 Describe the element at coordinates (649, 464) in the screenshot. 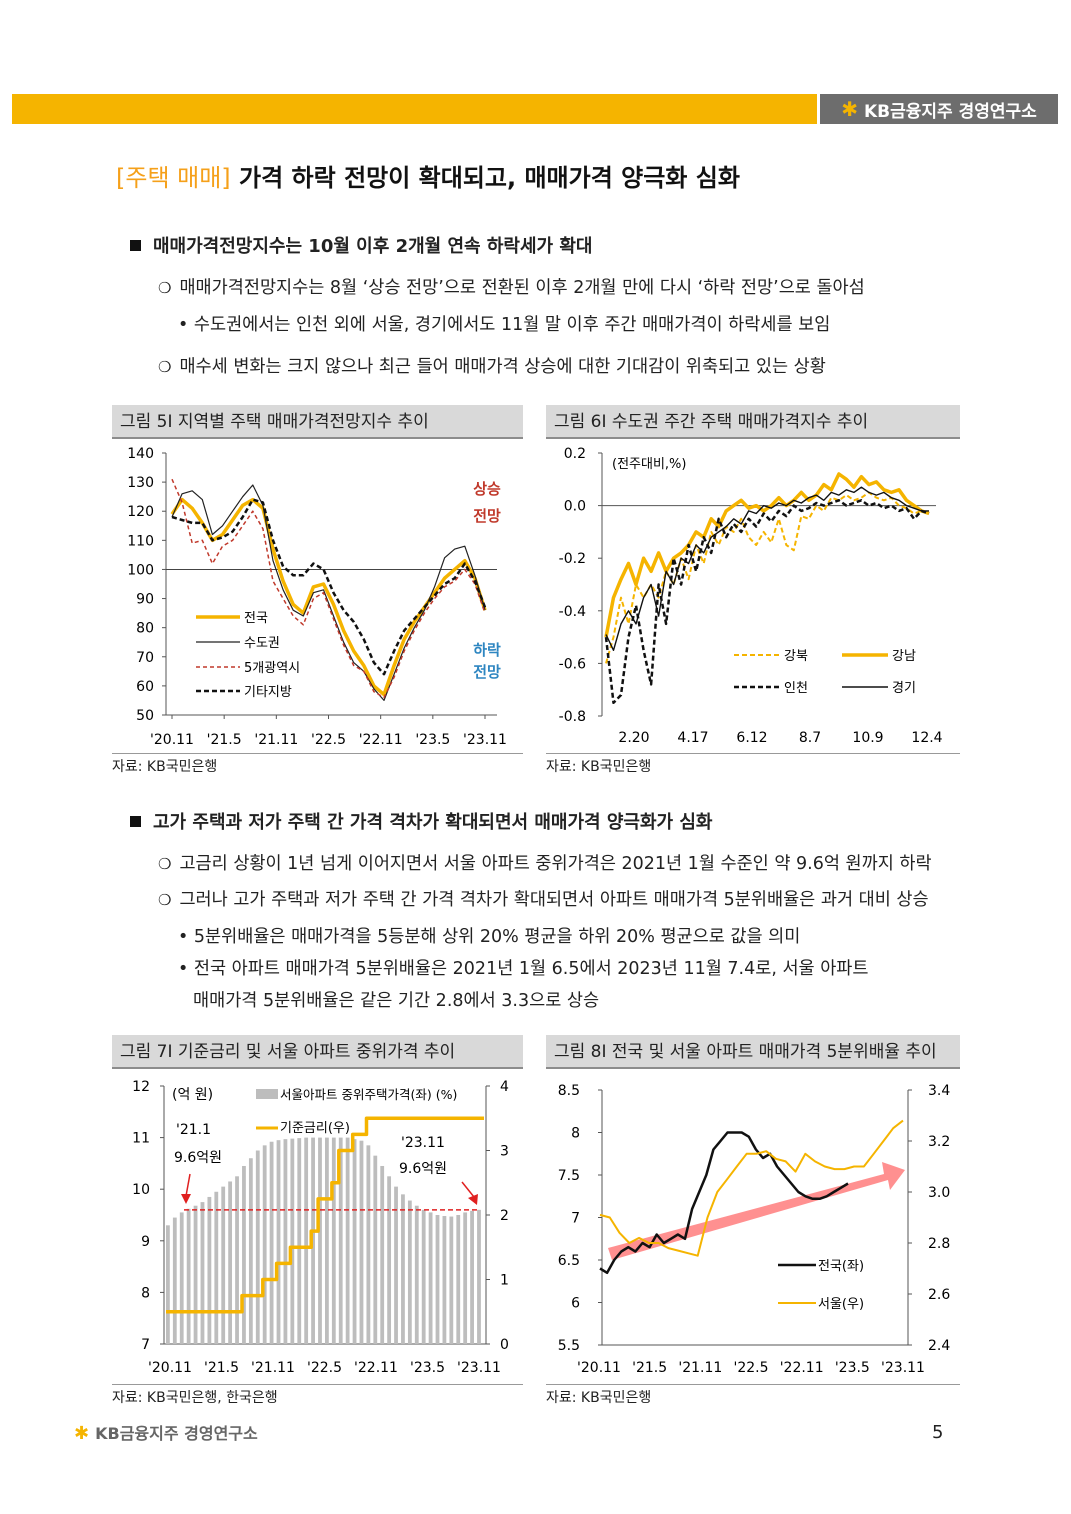

I see `unit-label: (전주대비,%)` at that location.